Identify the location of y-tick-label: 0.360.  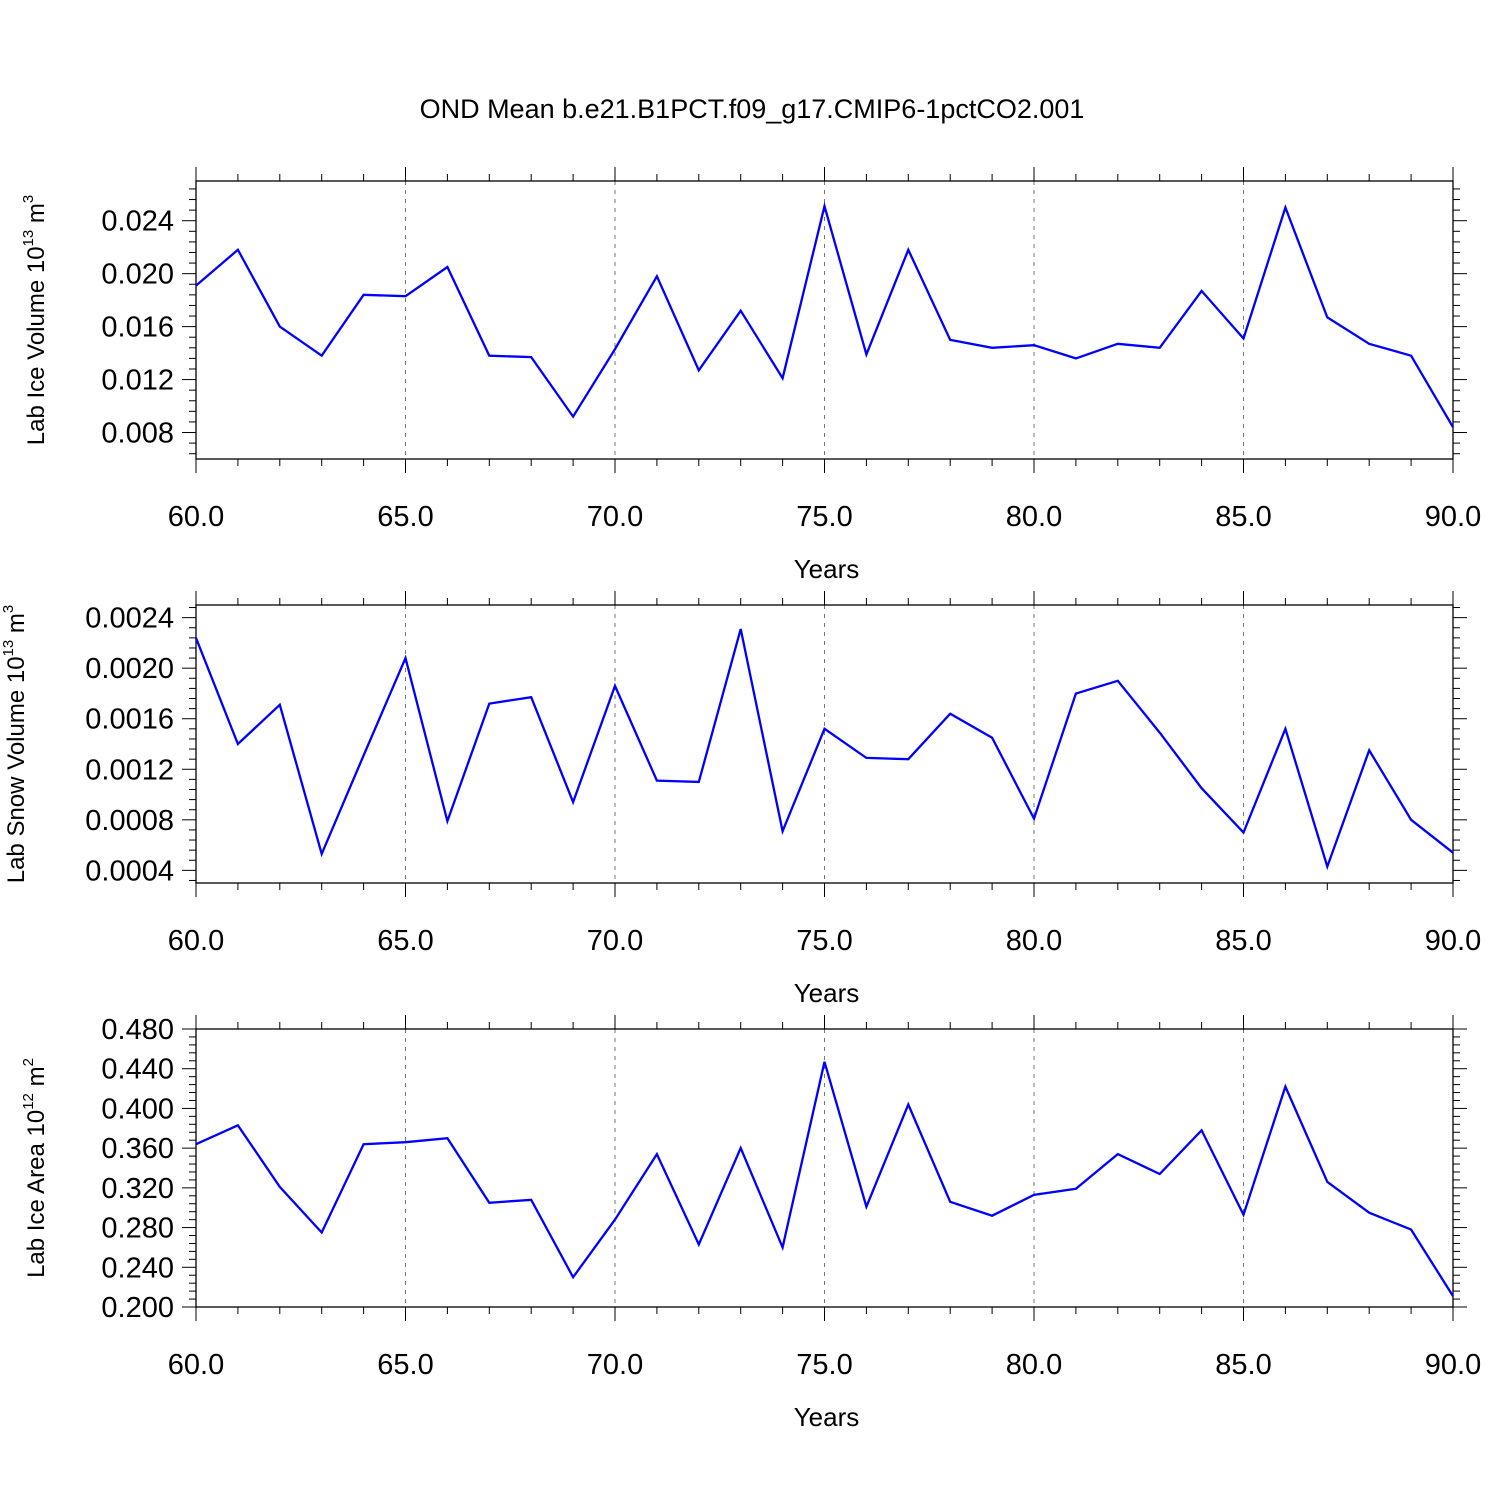
(137, 1149).